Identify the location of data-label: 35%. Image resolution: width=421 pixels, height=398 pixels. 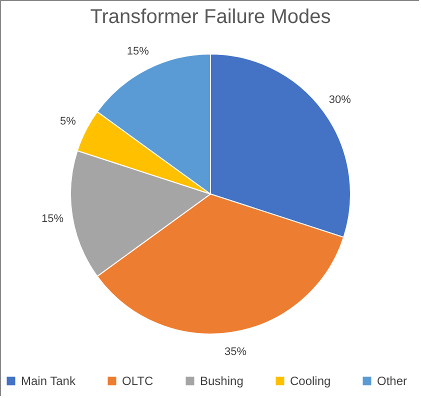
(235, 352).